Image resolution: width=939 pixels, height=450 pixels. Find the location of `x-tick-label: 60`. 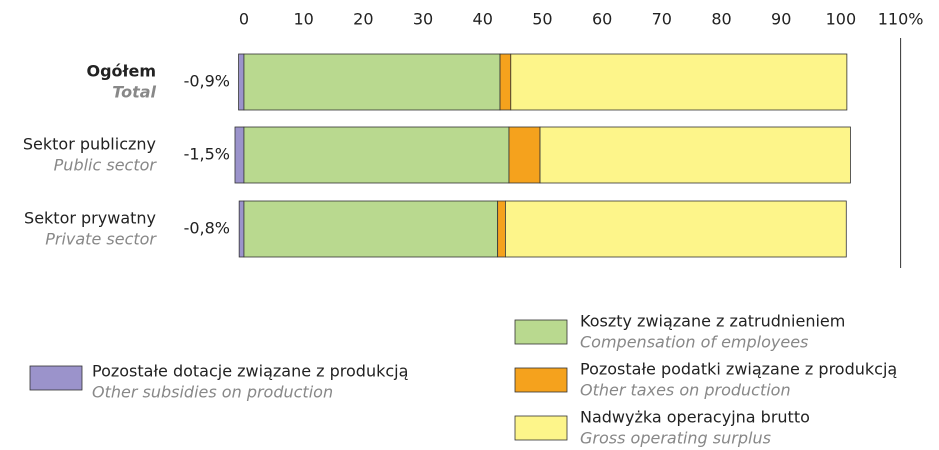

x-tick-label: 60 is located at coordinates (602, 19).